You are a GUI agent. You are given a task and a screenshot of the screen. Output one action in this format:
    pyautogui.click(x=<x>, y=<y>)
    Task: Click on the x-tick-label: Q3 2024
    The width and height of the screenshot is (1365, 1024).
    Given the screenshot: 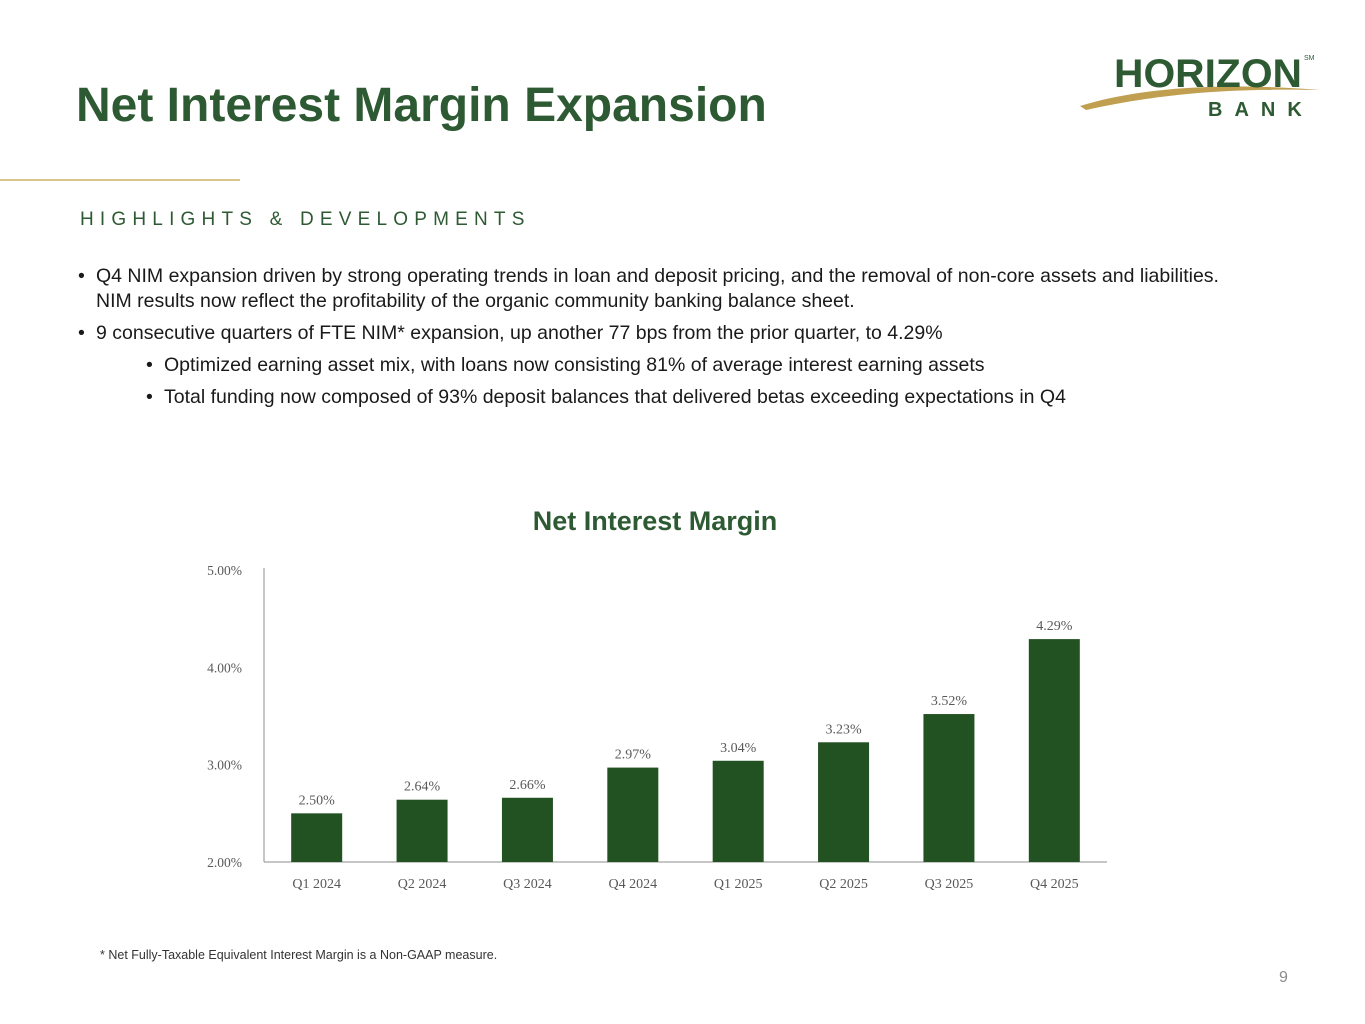 What is the action you would take?
    pyautogui.click(x=527, y=884)
    